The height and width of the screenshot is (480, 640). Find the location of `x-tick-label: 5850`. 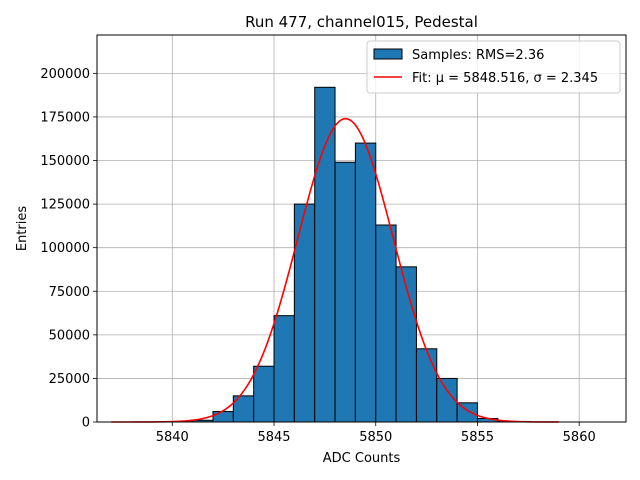

x-tick-label: 5850 is located at coordinates (375, 437).